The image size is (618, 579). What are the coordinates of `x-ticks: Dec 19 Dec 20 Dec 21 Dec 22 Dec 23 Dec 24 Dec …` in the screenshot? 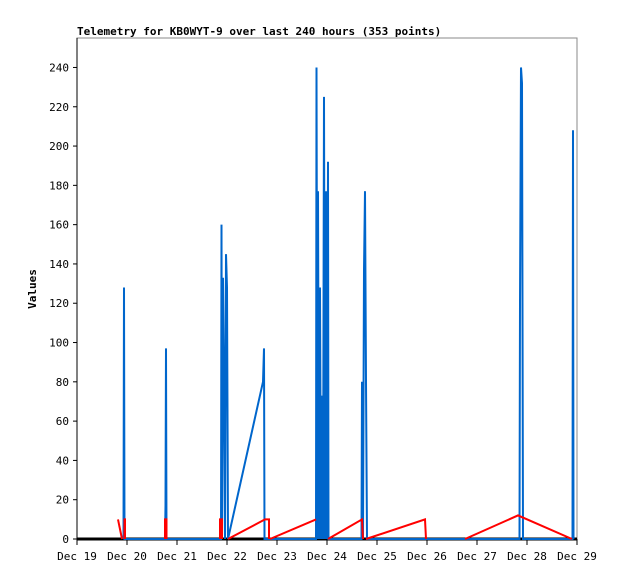 It's located at (327, 551).